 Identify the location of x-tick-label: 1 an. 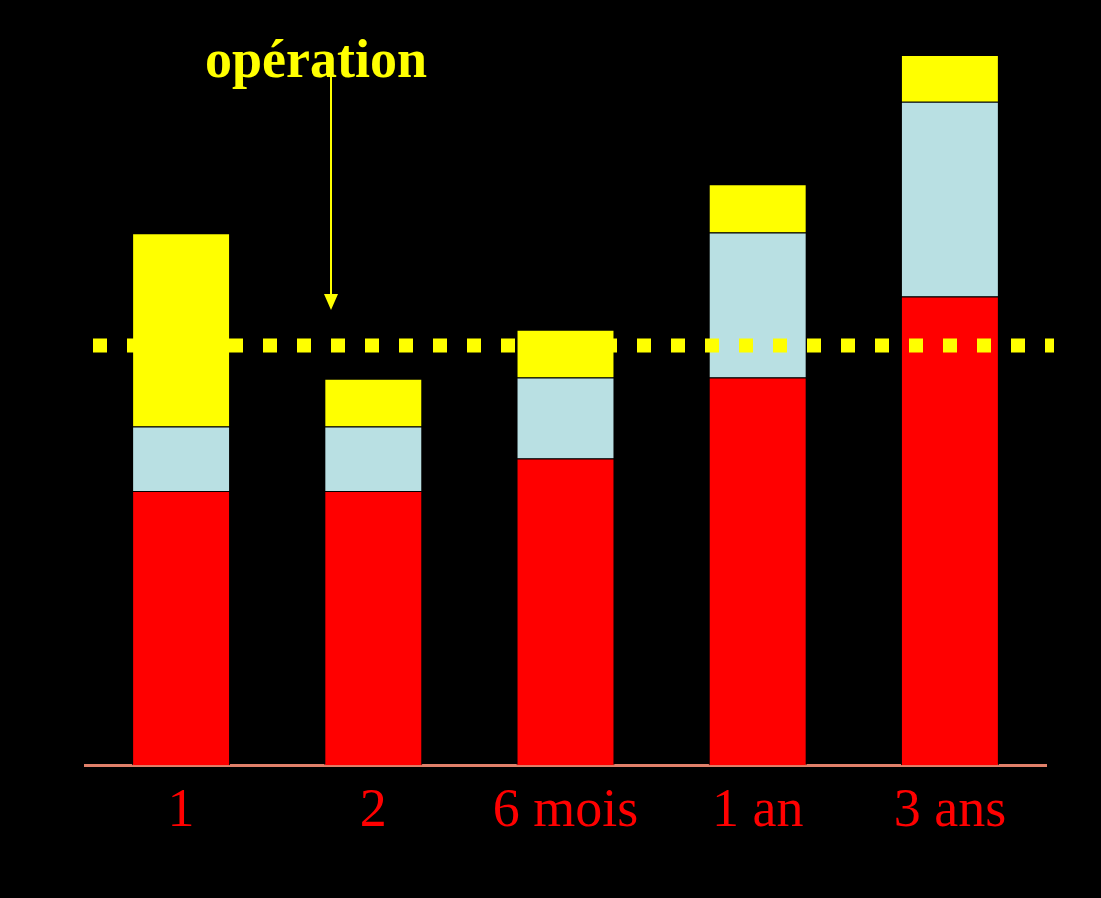
(757, 807).